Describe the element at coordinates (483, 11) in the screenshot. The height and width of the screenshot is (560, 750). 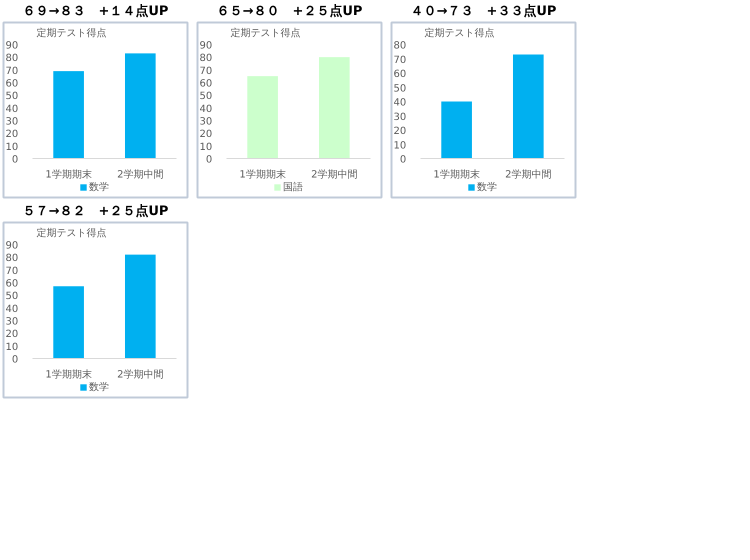
I see `chart-title: ４０→７３ +３３点UP` at that location.